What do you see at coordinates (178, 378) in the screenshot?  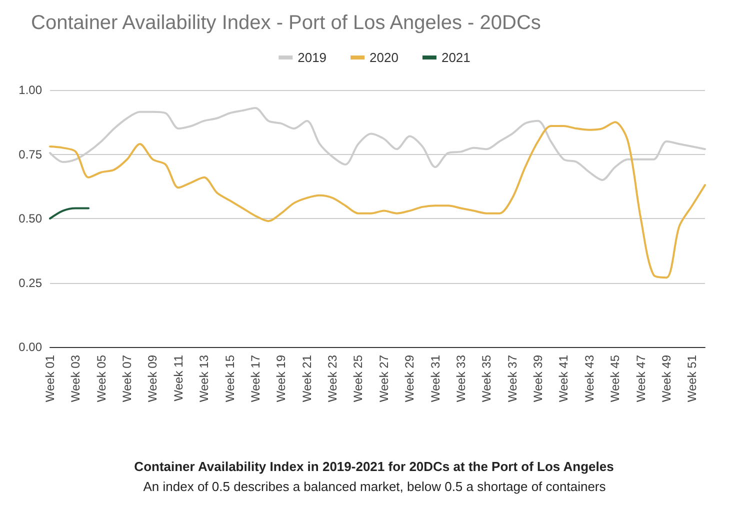 I see `x-tick-label: Week 11` at bounding box center [178, 378].